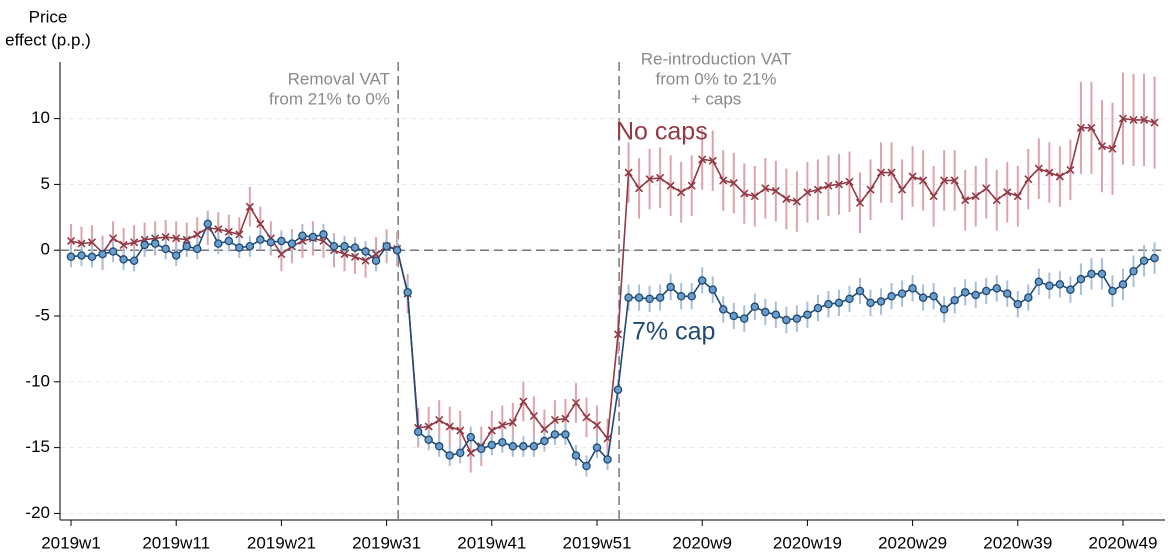 Image resolution: width=1172 pixels, height=560 pixels. I want to click on x-tick-label: 2019w21, so click(281, 542).